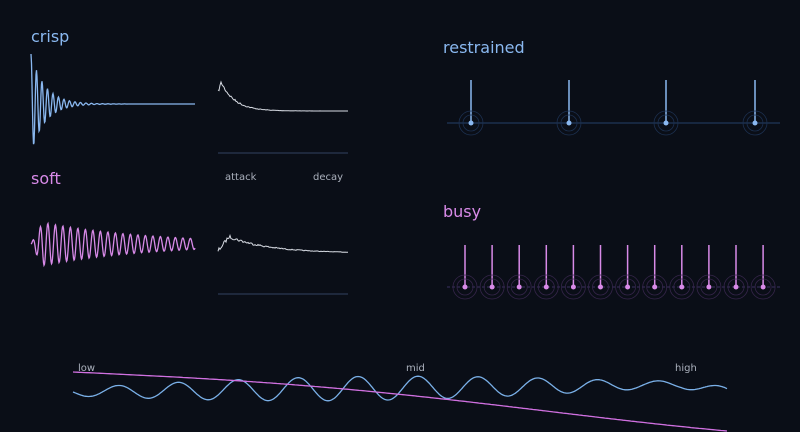  What do you see at coordinates (328, 177) in the screenshot?
I see `axis-label: decay` at bounding box center [328, 177].